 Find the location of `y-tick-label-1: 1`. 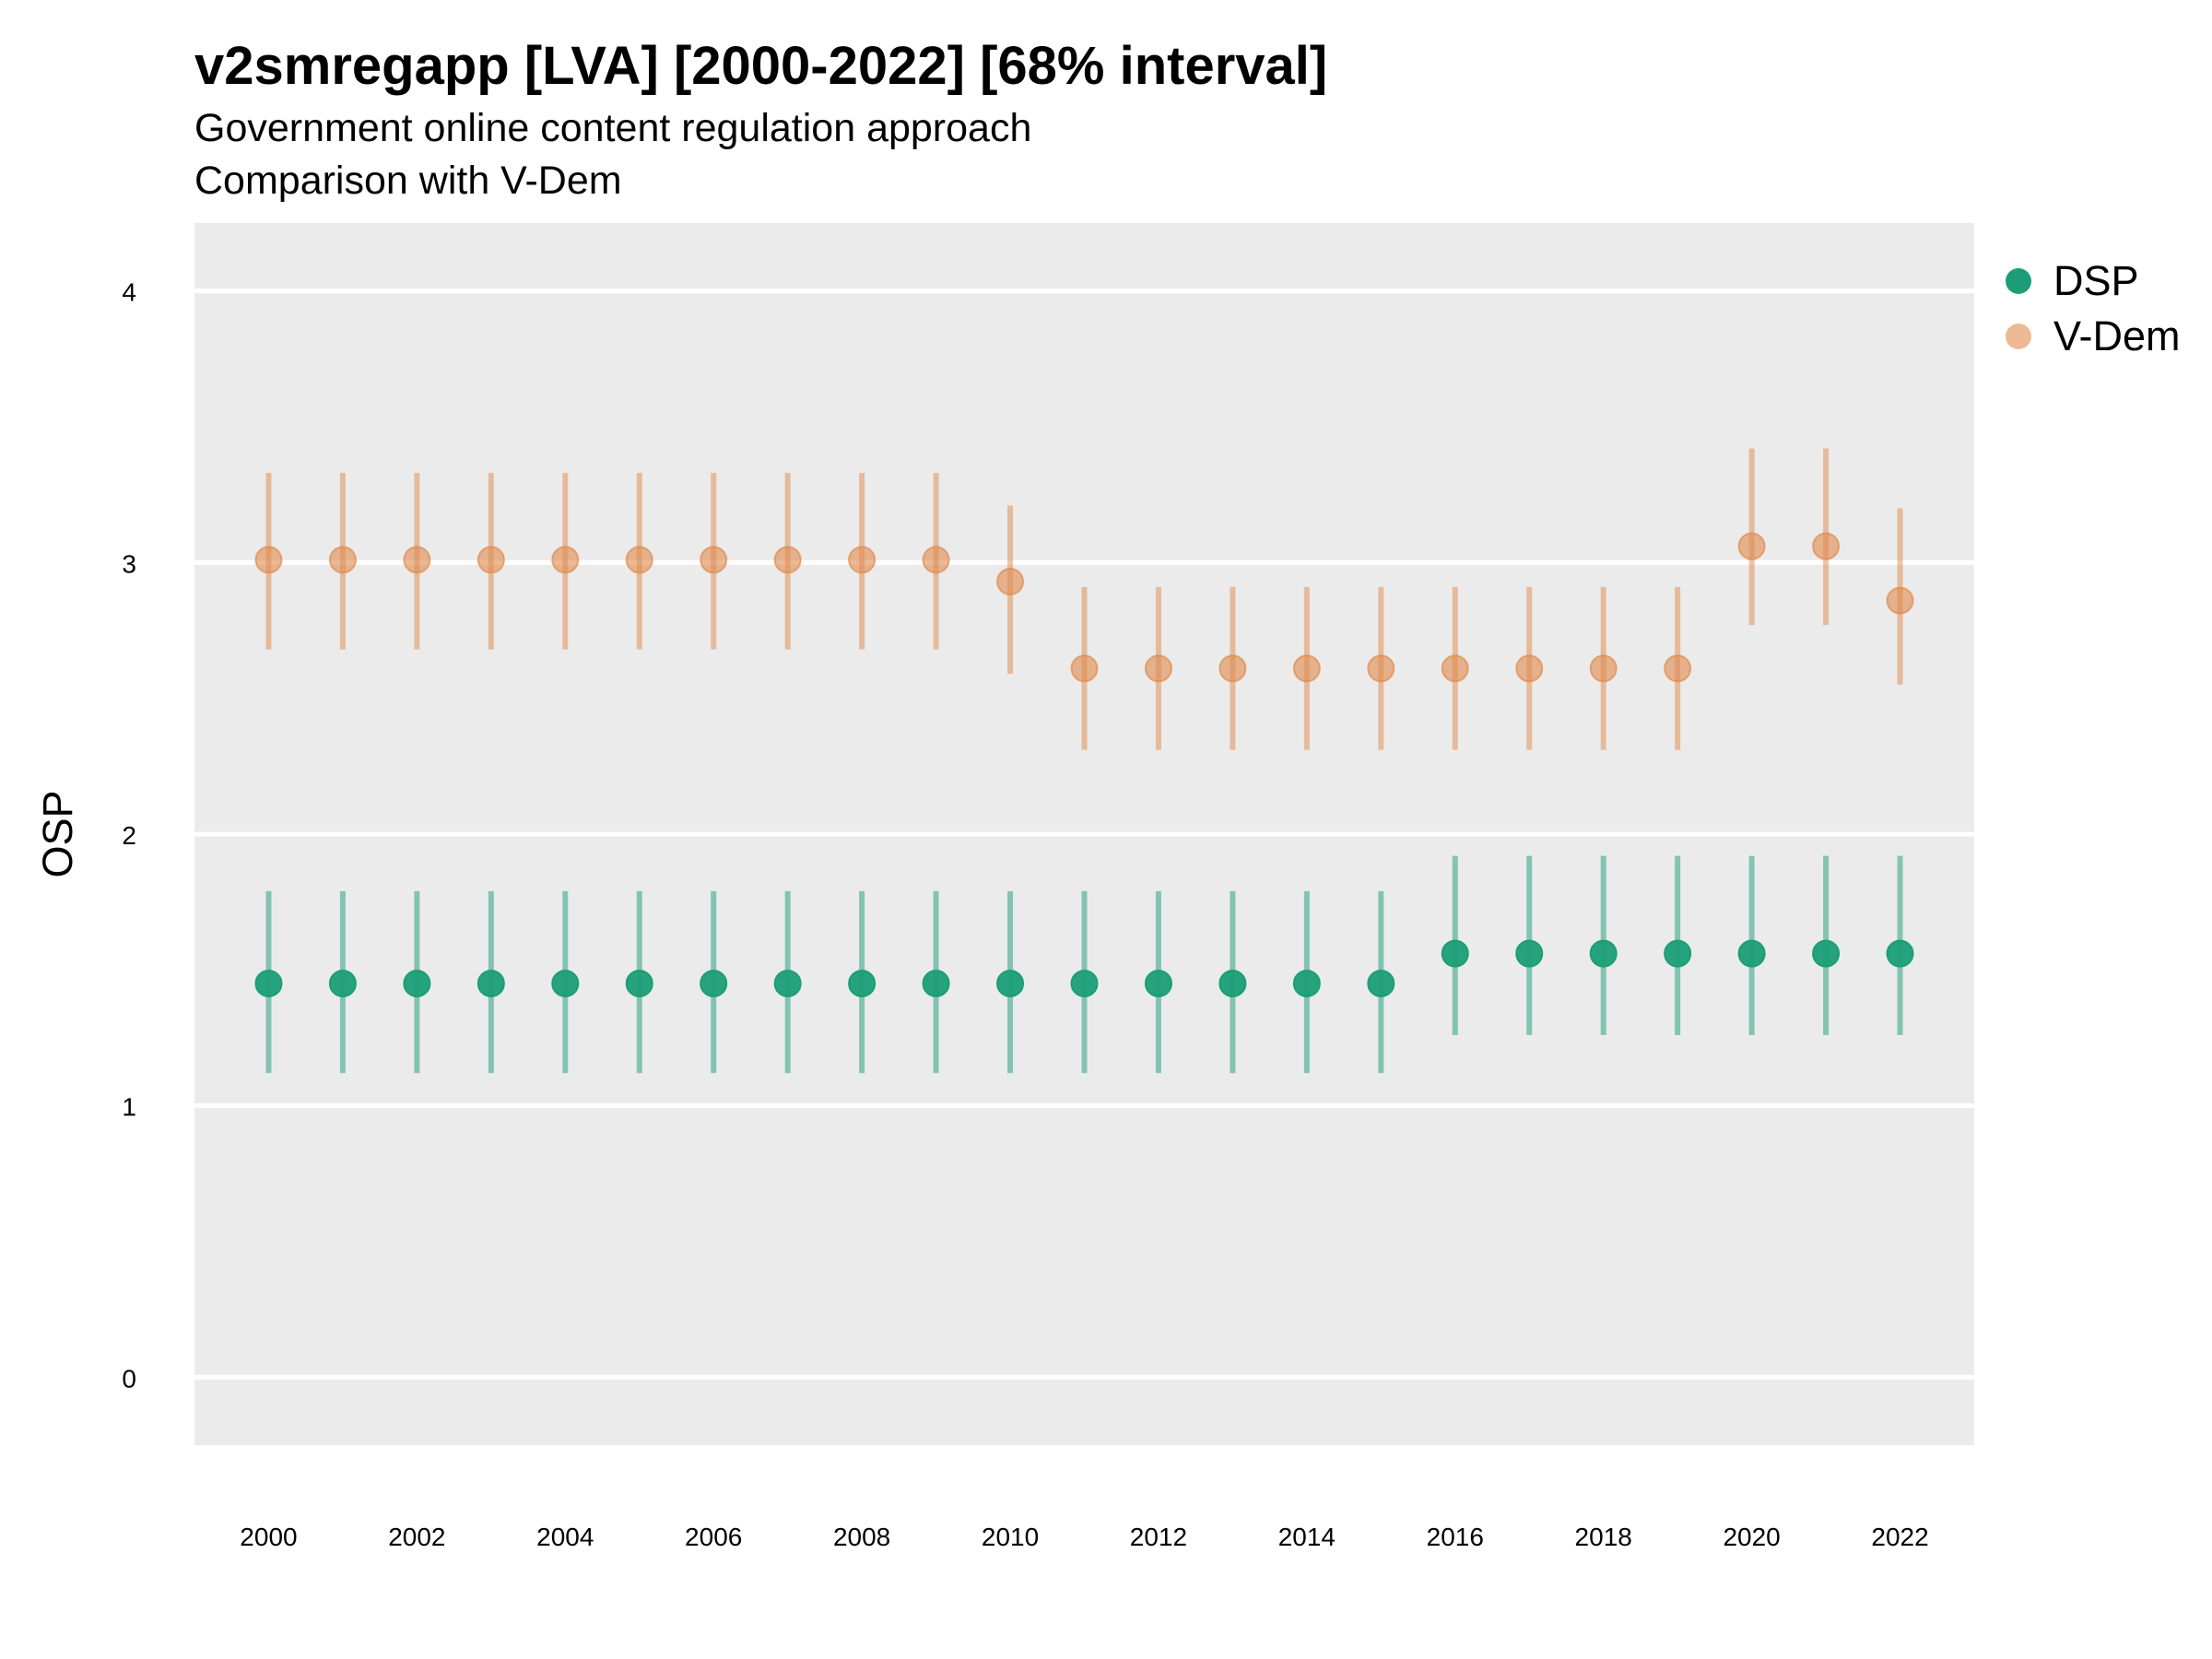

y-tick-label-1: 1 is located at coordinates (129, 1107).